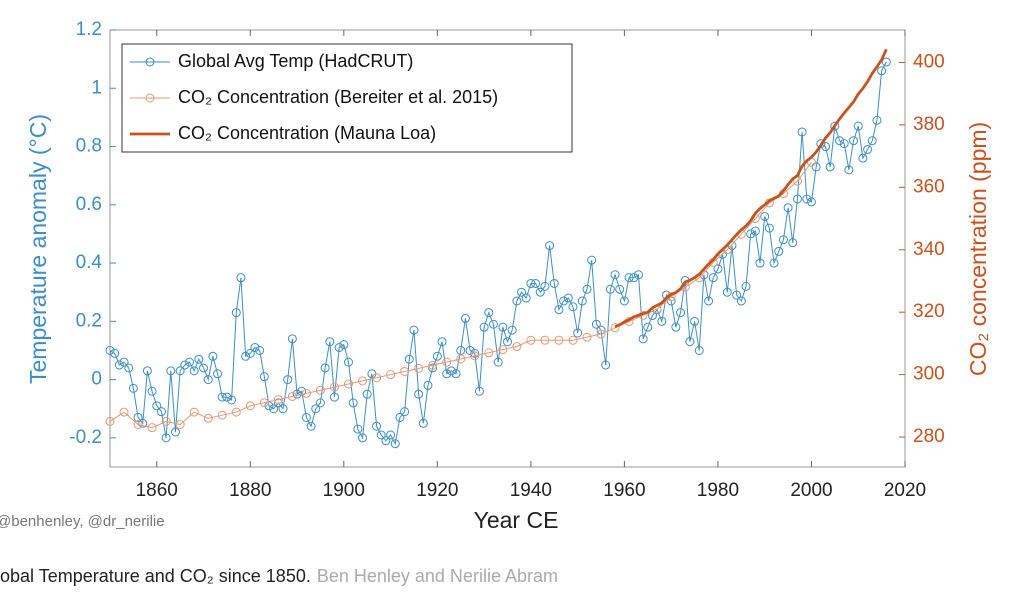 This screenshot has width=1024, height=598. What do you see at coordinates (89, 262) in the screenshot?
I see `y-tick-label: 0.4` at bounding box center [89, 262].